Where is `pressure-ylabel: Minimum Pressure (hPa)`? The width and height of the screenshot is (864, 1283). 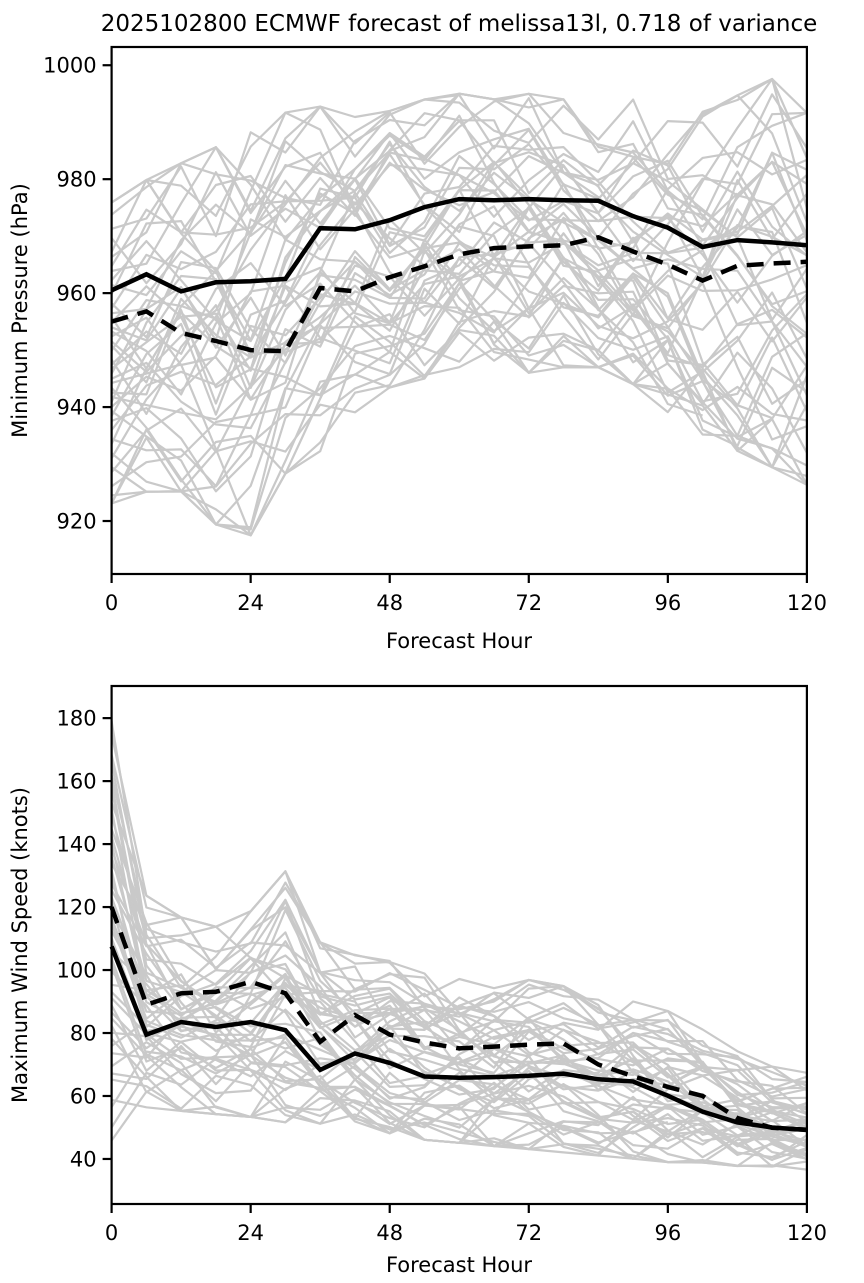 pressure-ylabel: Minimum Pressure (hPa) is located at coordinates (20, 310).